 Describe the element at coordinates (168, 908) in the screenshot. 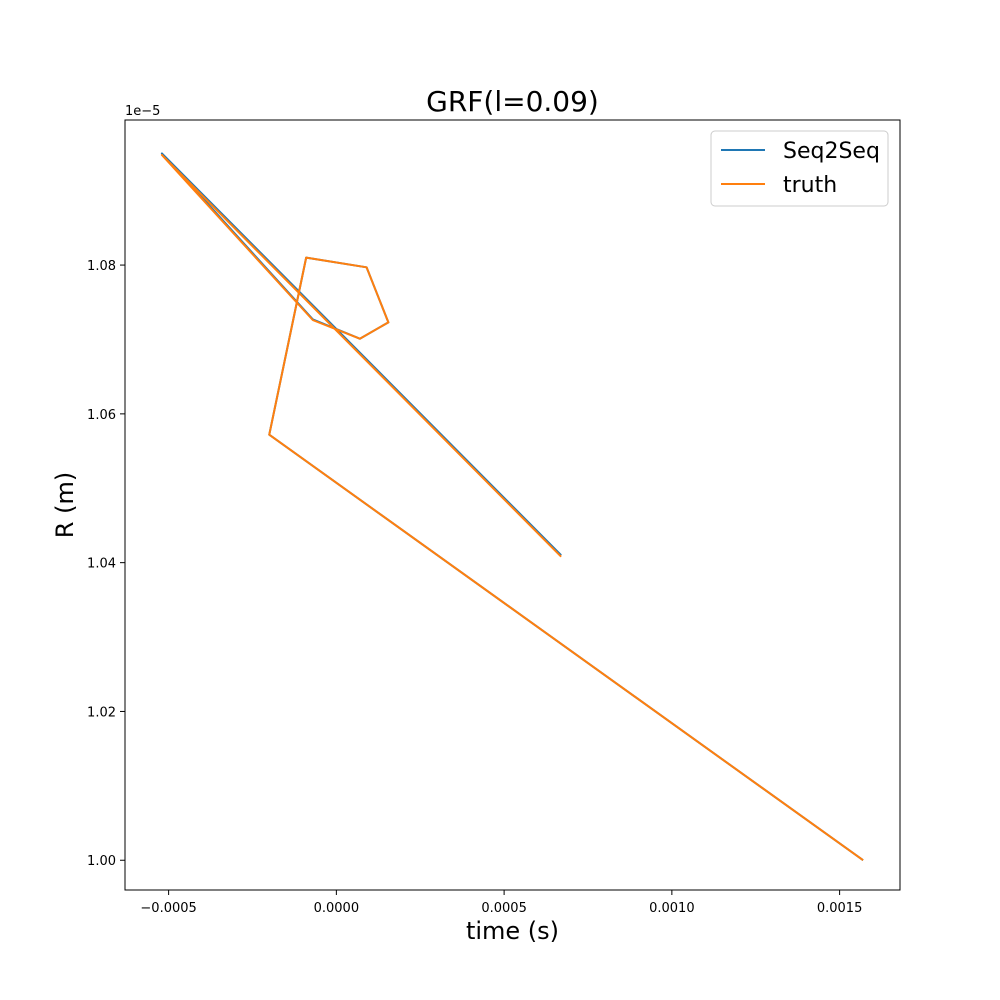

I see `x-tick-label: −0.0005` at that location.